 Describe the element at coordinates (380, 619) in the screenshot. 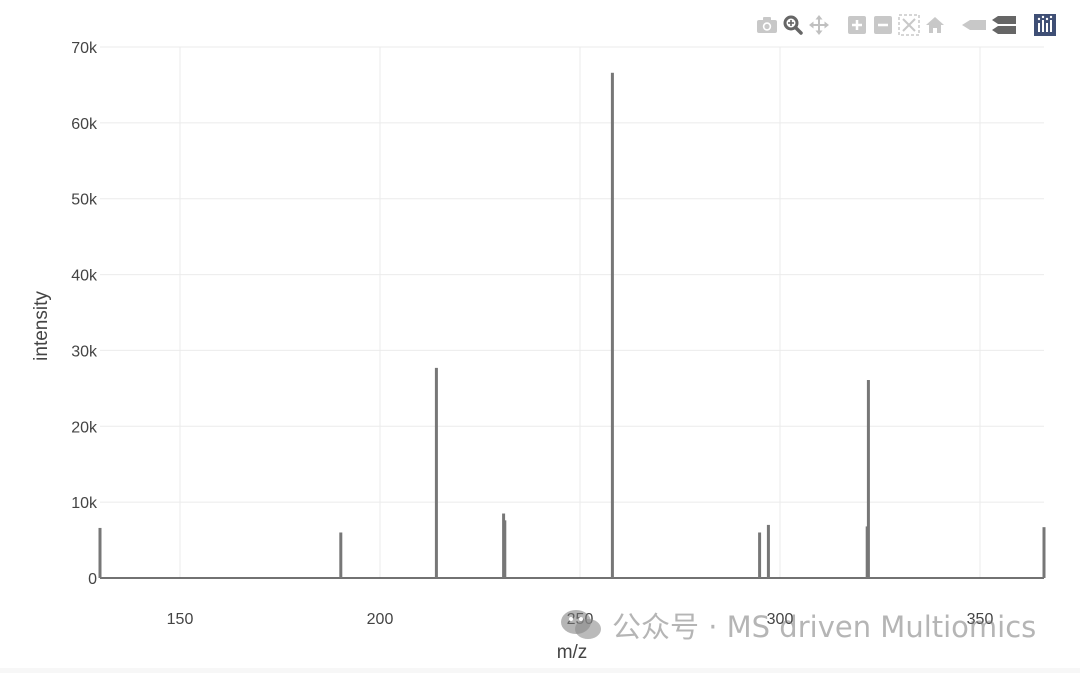

I see `x-tick-label: 200` at that location.